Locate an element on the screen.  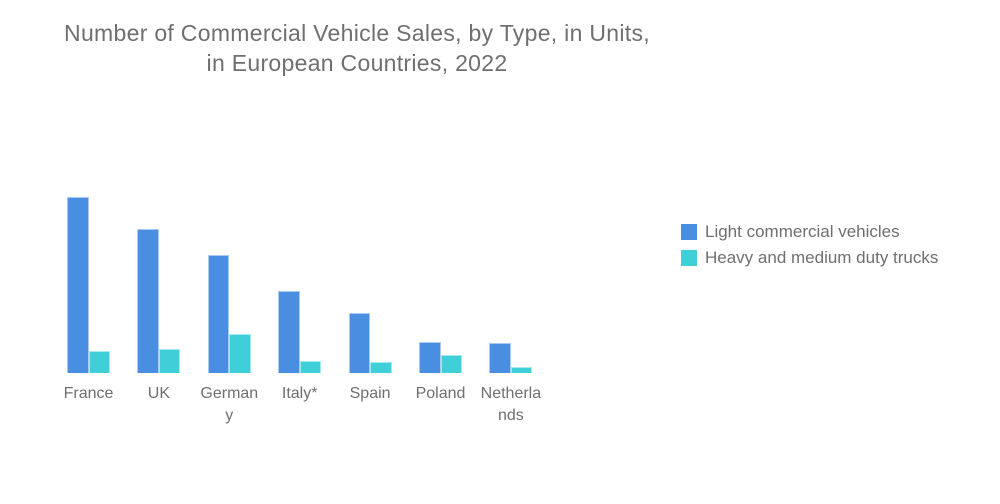
legend-swatch-light-commercial-vehicles-icon is located at coordinates (689, 232).